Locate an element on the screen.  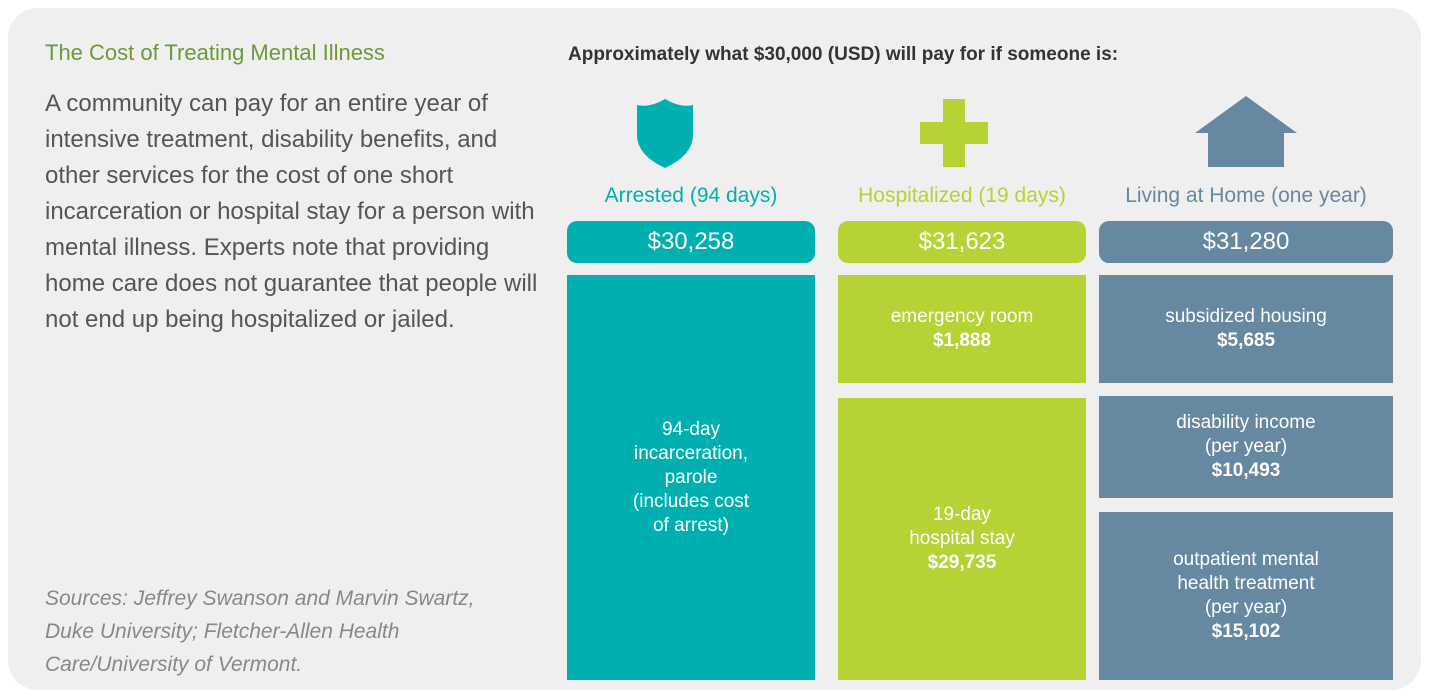
segment-label: emergency room is located at coordinates (962, 316).